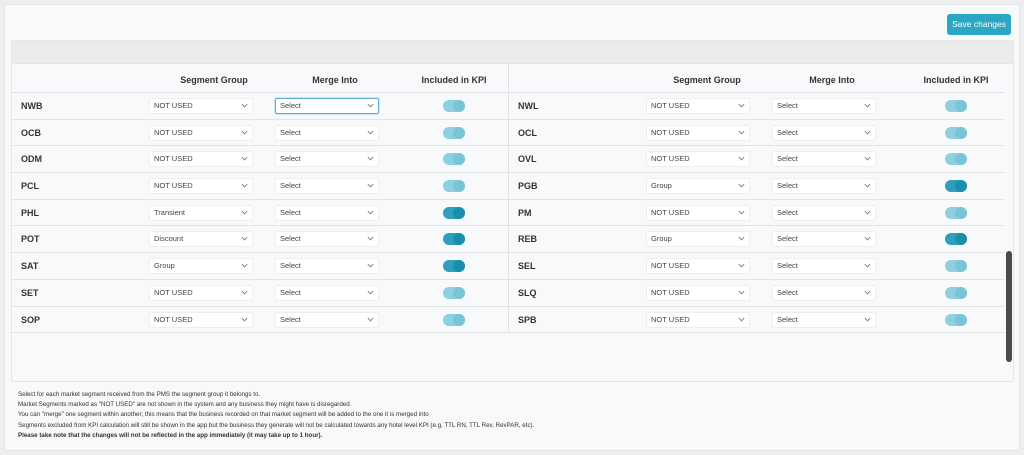  Describe the element at coordinates (201, 239) in the screenshot. I see `segment-group-select: Discount` at that location.